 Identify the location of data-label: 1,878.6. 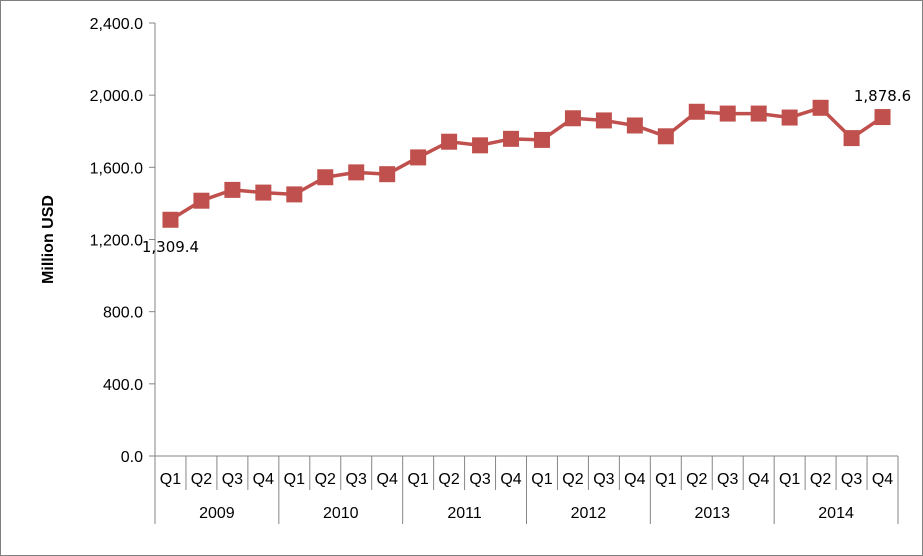
(882, 96).